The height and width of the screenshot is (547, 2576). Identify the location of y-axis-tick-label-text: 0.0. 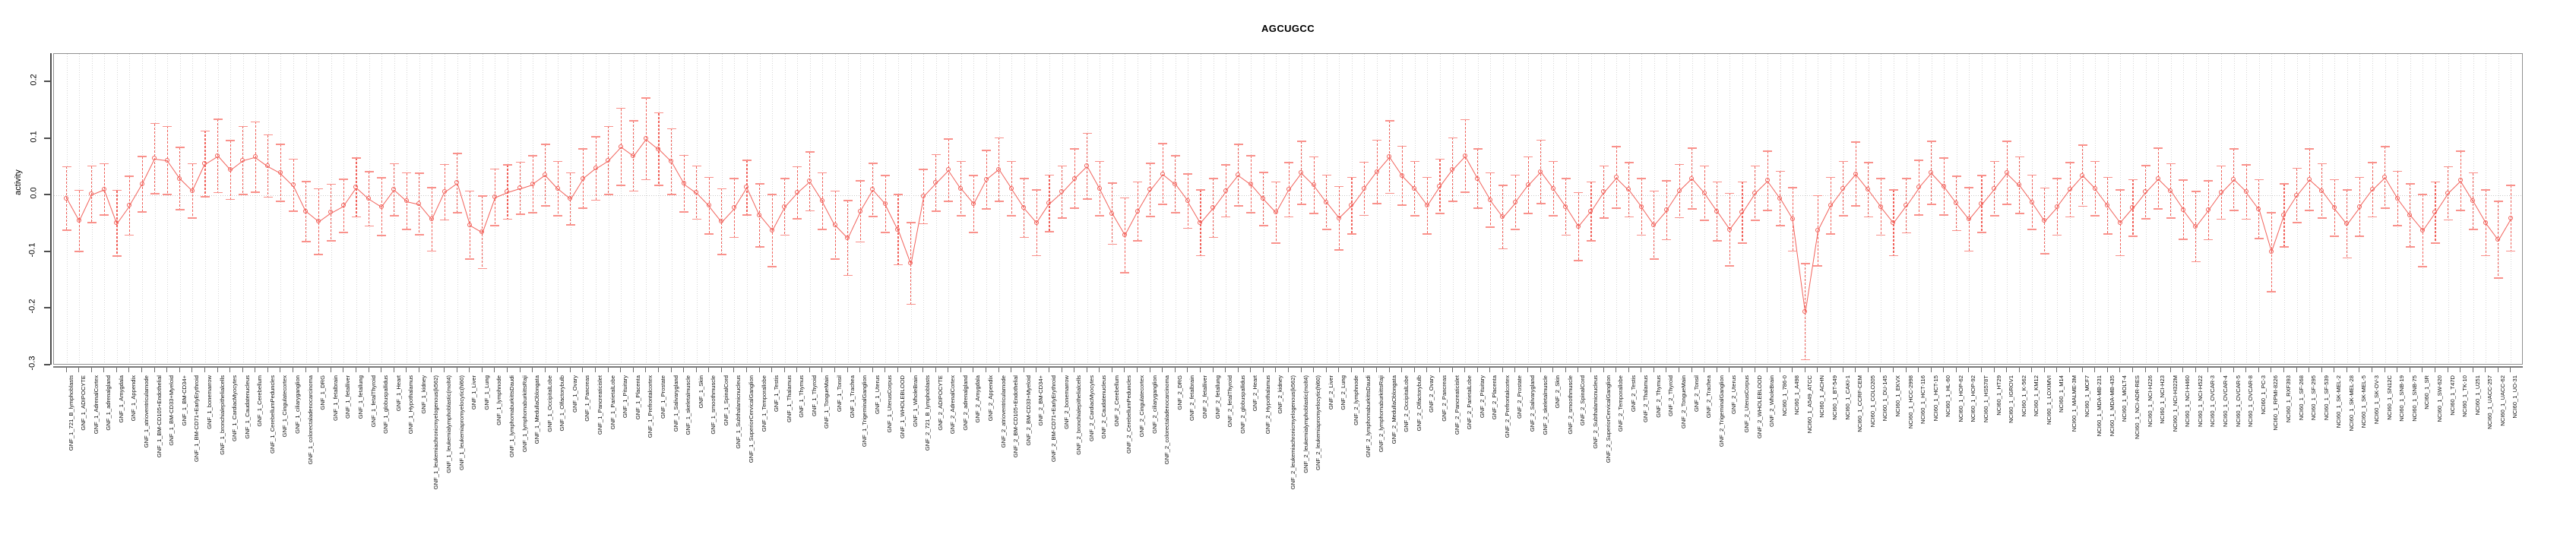
(34, 193).